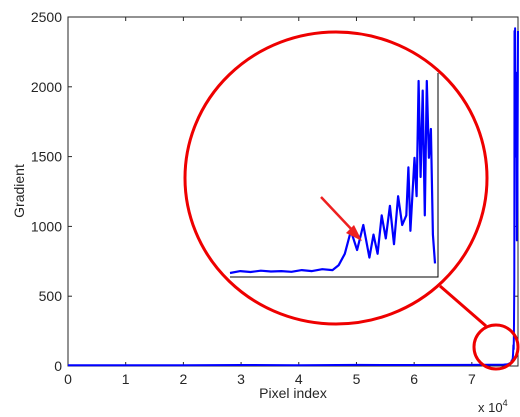  What do you see at coordinates (46, 226) in the screenshot?
I see `y-tick-label: 1000` at bounding box center [46, 226].